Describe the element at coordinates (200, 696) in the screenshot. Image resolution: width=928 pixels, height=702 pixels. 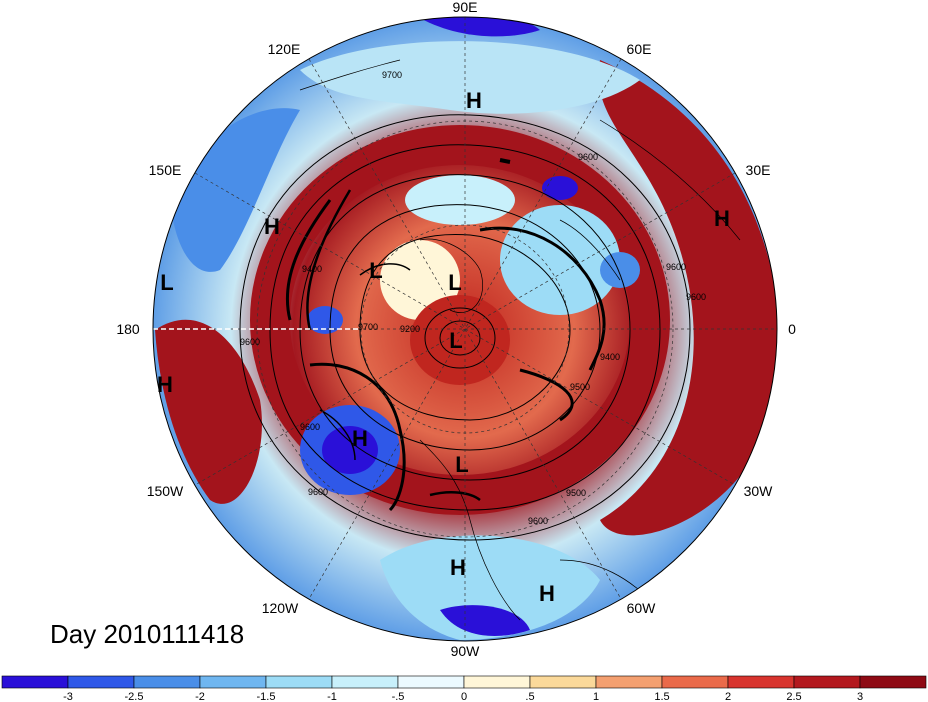
I see `colorbar-tick-label: -2` at that location.